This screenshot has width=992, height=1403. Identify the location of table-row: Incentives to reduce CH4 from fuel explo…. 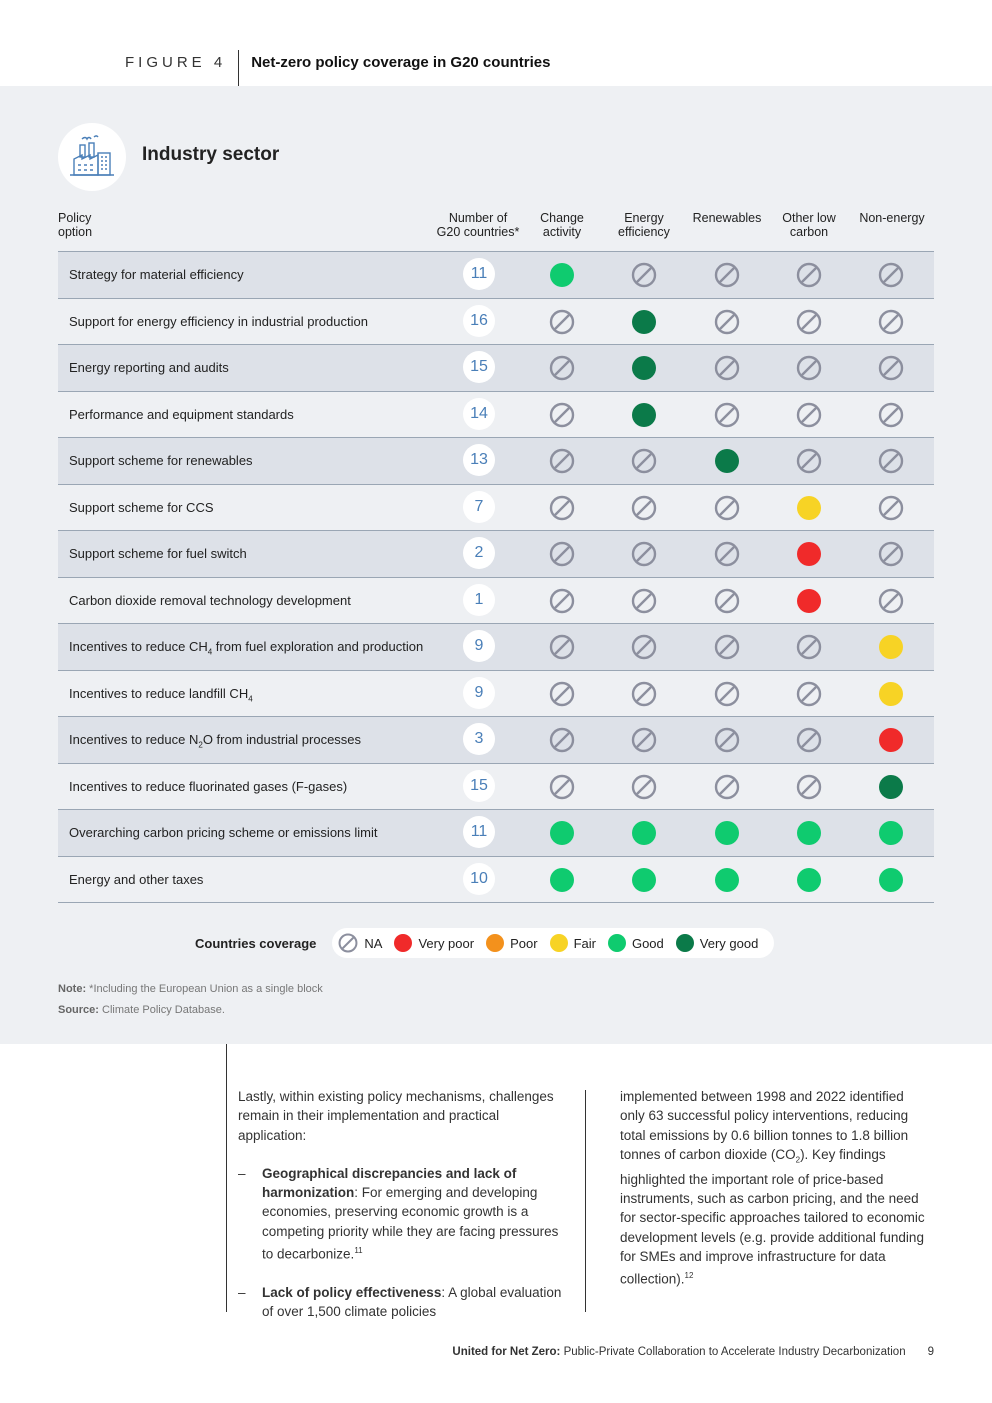
(496, 646).